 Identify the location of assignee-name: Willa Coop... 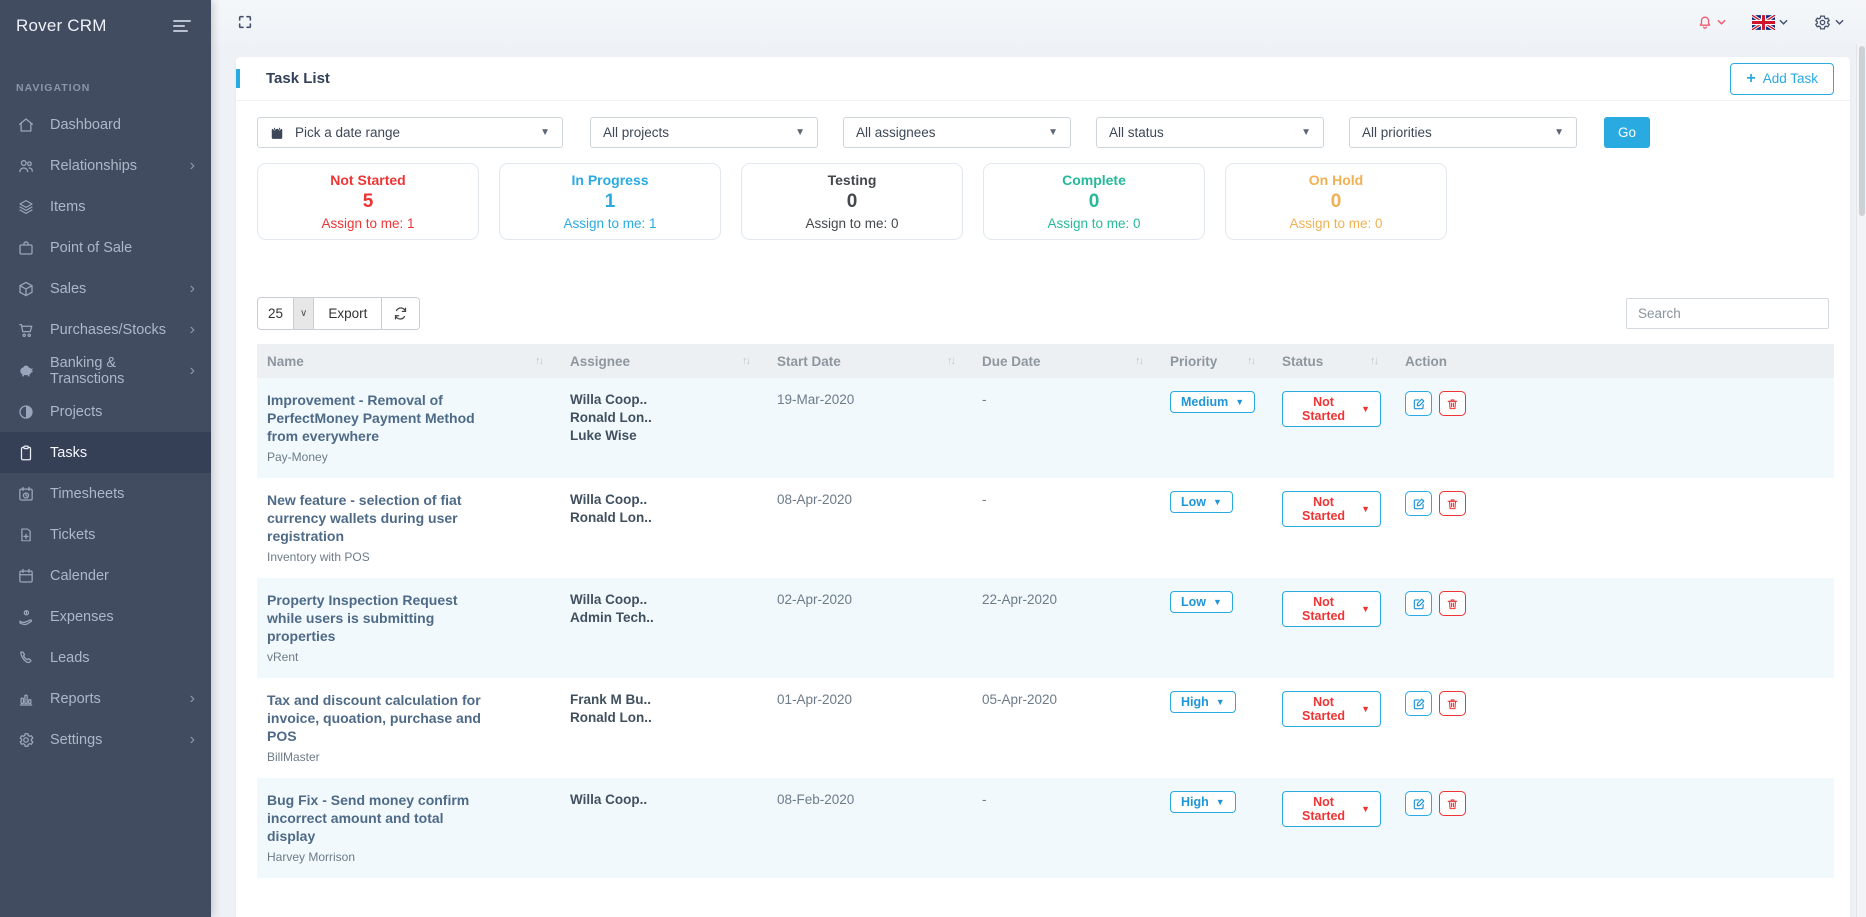
(609, 799).